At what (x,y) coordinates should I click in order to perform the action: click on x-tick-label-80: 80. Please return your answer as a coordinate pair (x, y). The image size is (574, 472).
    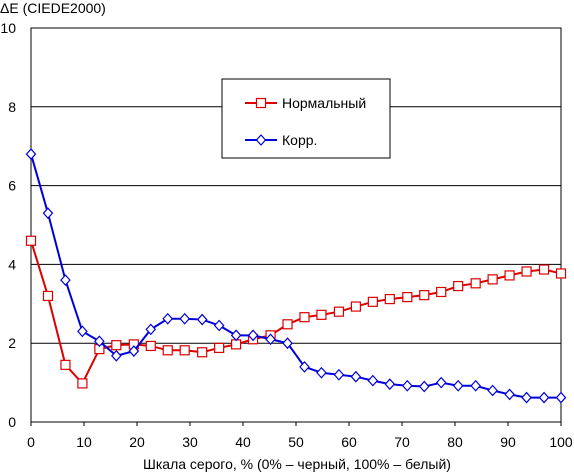
    Looking at the image, I should click on (455, 442).